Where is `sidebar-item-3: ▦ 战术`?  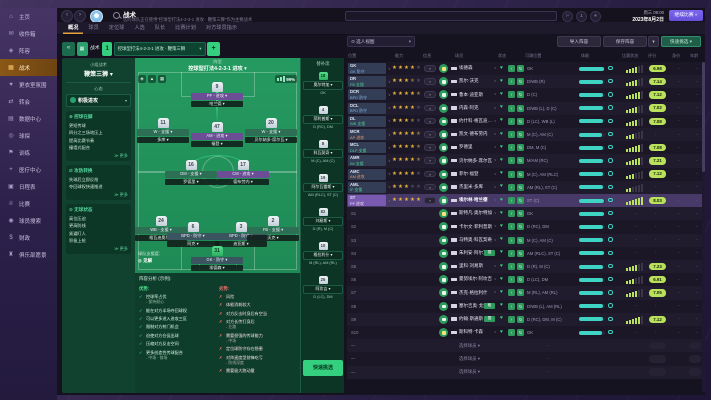 sidebar-item-3: ▦ 战术 is located at coordinates (28, 67).